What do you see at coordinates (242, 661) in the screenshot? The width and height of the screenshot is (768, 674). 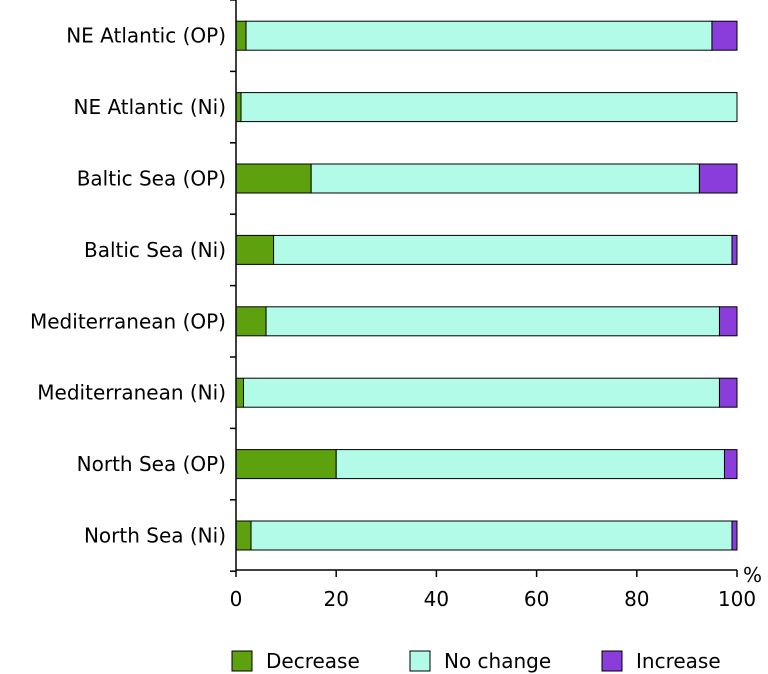 I see `legend-swatch-decrease` at bounding box center [242, 661].